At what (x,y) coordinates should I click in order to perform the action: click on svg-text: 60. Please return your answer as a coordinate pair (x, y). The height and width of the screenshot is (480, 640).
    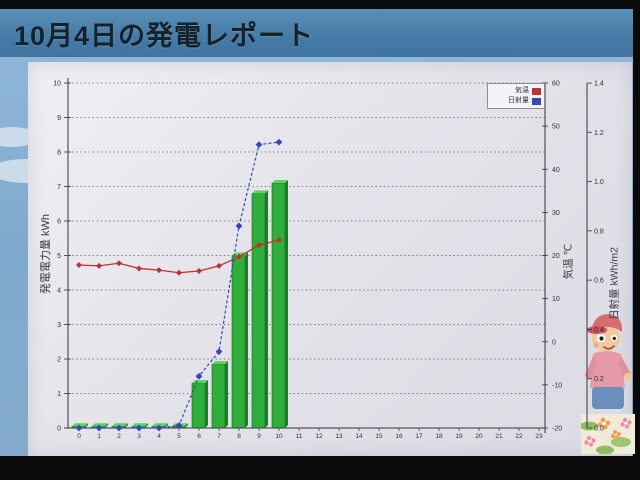
    Looking at the image, I should click on (556, 84).